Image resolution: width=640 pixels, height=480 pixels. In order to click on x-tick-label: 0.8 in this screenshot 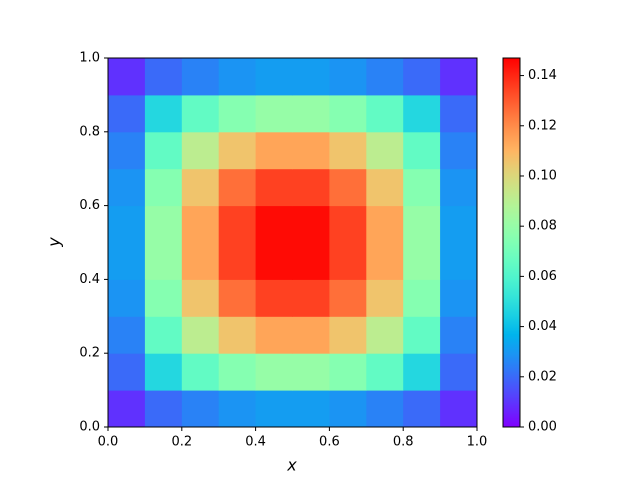, I will do `click(403, 442)`.